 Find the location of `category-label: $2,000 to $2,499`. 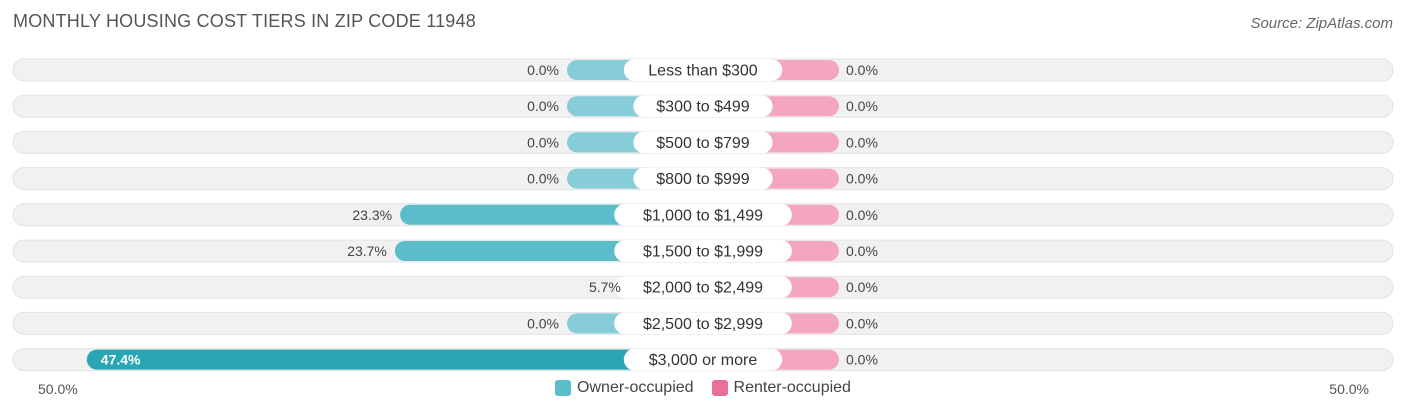

category-label: $2,000 to $2,499 is located at coordinates (703, 288).